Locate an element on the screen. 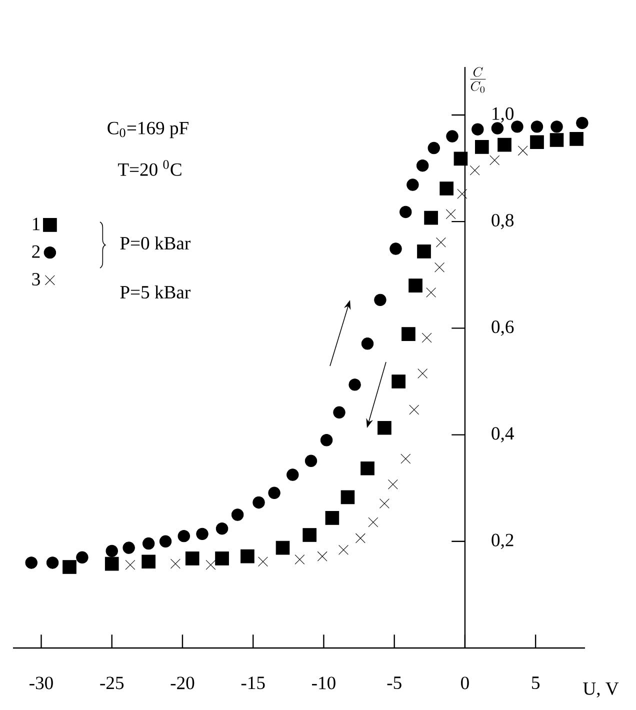 This screenshot has width=636, height=710. x-tick-label: 5 is located at coordinates (536, 683).